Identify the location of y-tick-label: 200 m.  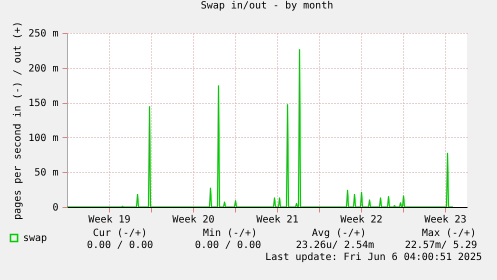
(43, 68).